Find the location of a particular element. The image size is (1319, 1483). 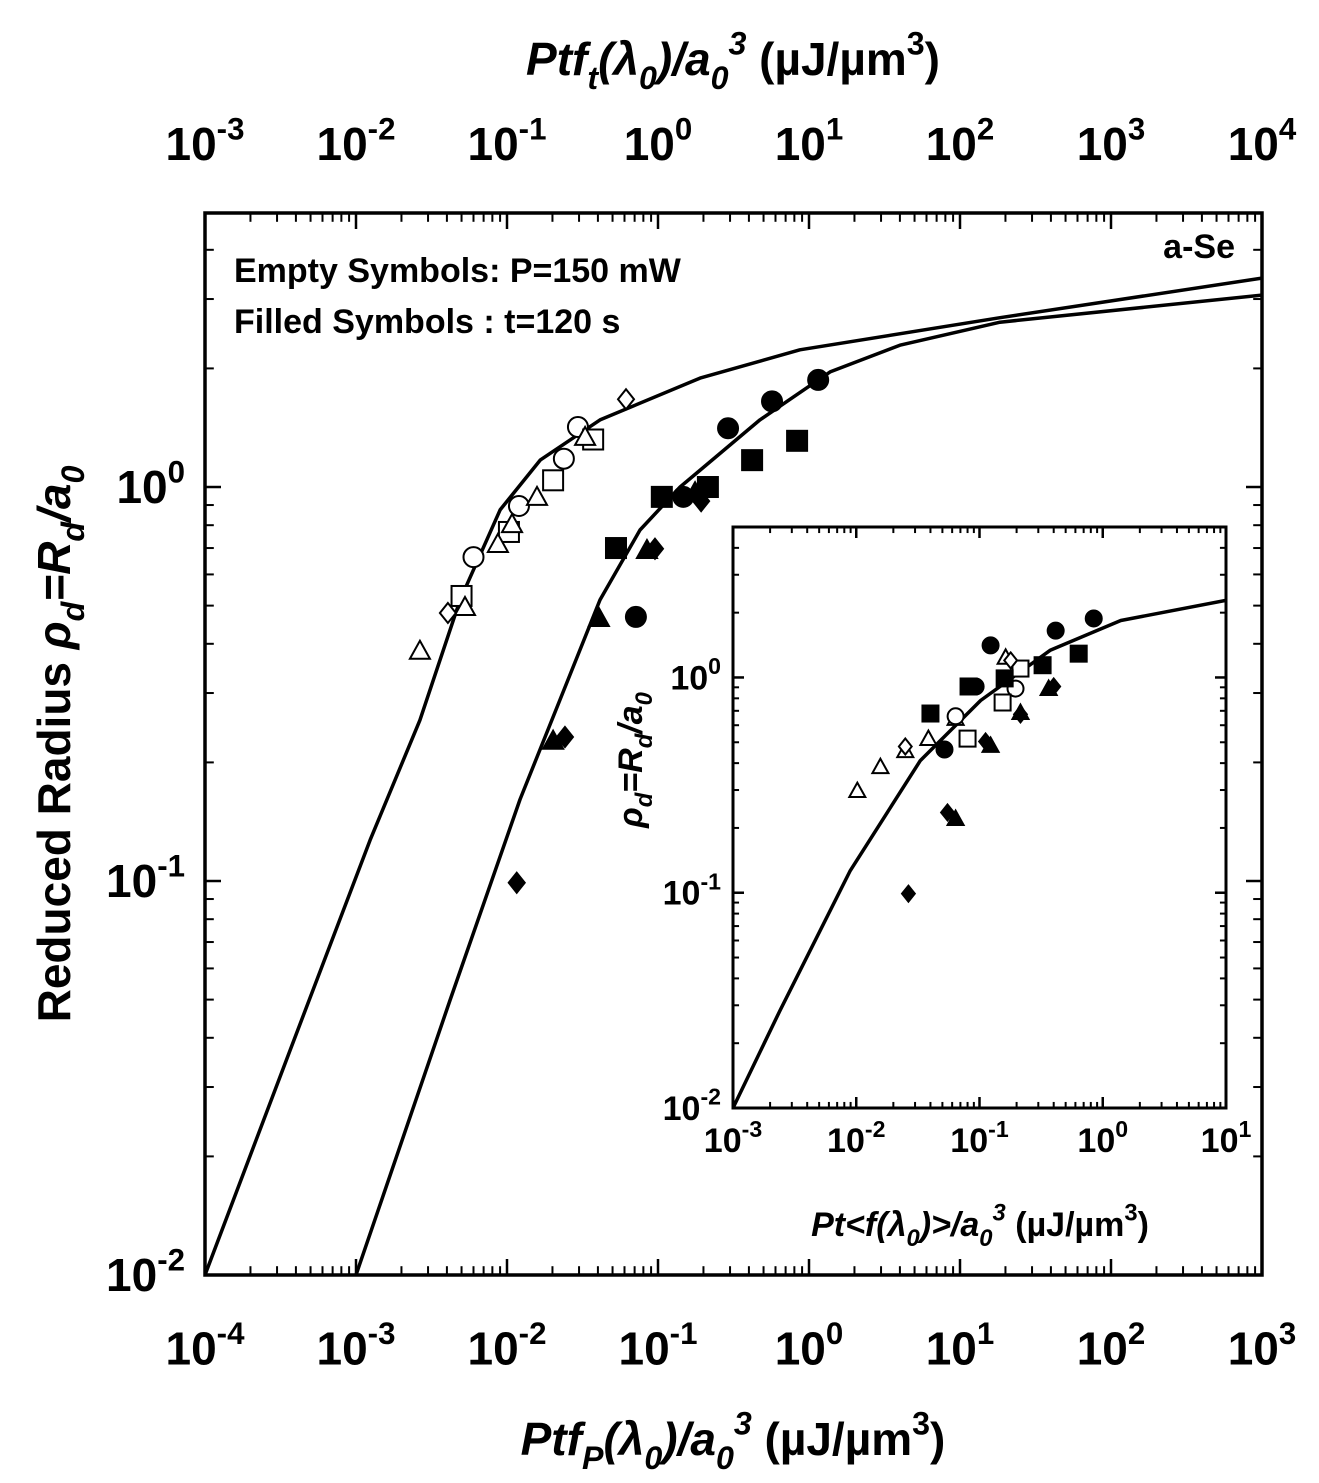

x-tick-label: 10² is located at coordinates (1111, 1345).